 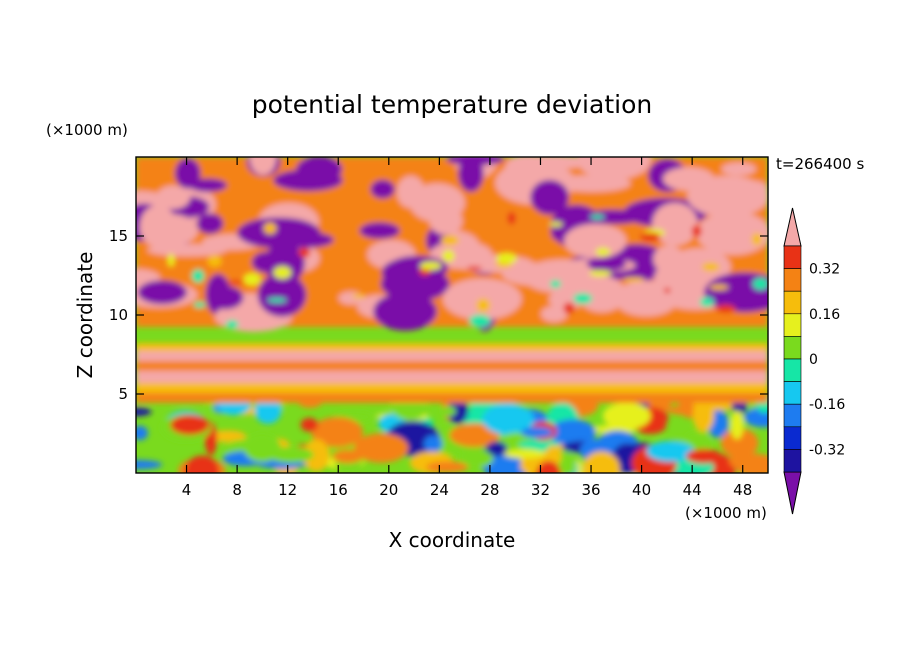 What do you see at coordinates (452, 540) in the screenshot?
I see `x-axis-label: X coordinate` at bounding box center [452, 540].